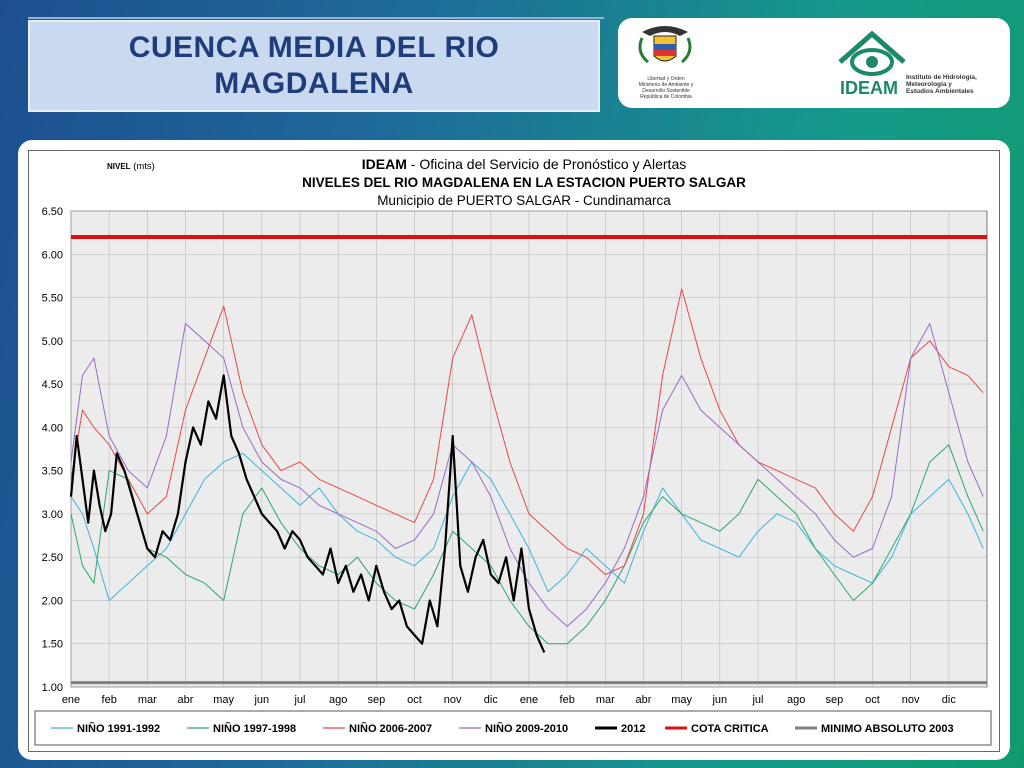 This screenshot has width=1024, height=768. I want to click on legend-label-cota: COTA CRITICA, so click(730, 729).